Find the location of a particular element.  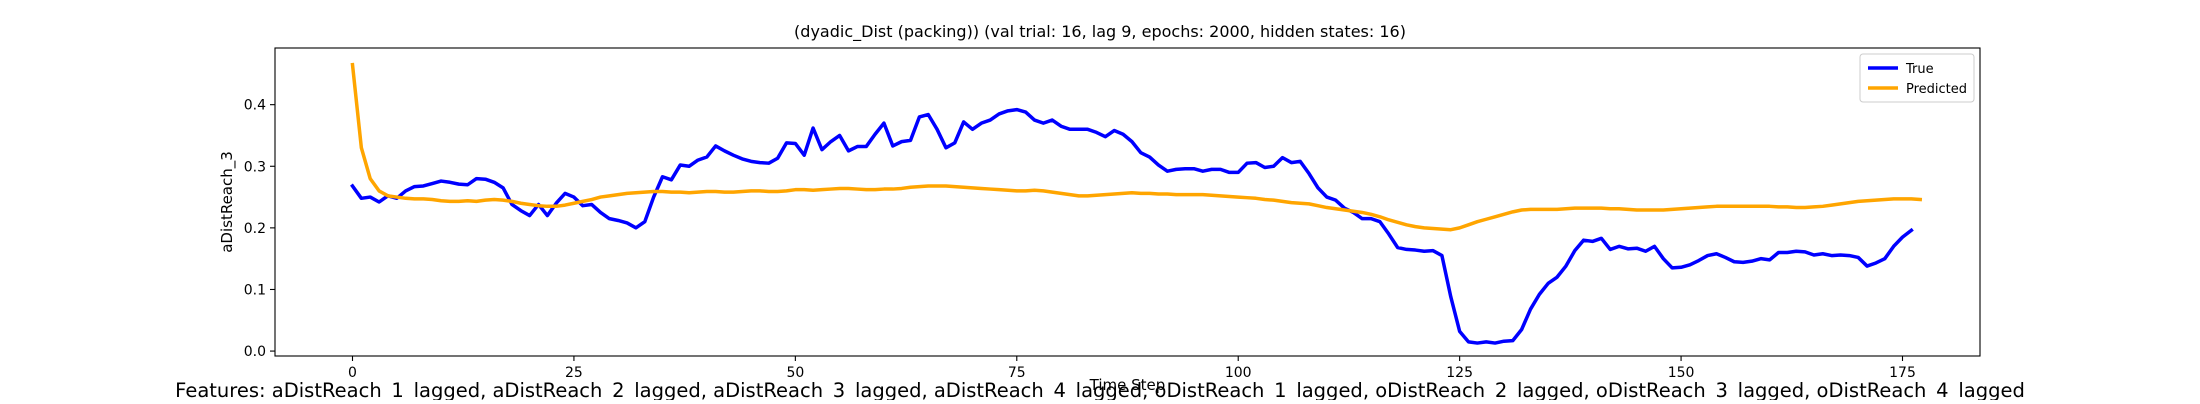

y-tick-label: 0.2 is located at coordinates (255, 229).